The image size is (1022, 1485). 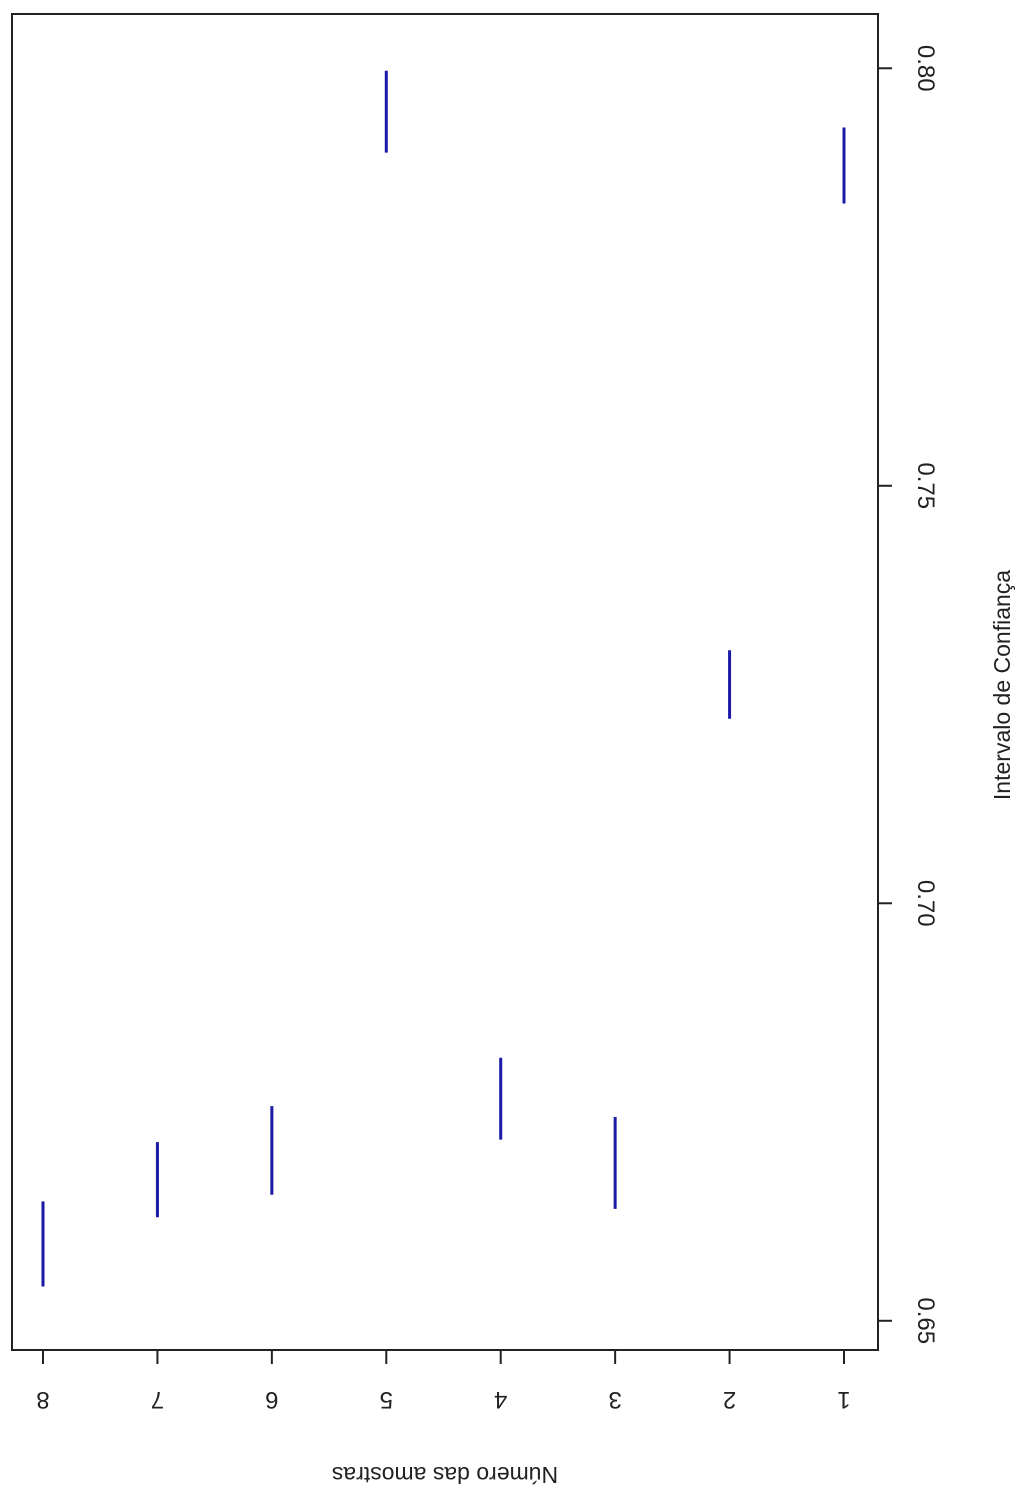 I want to click on sample-axis: 1 2 3 4 5 6 7 8, so click(x=443, y=1381).